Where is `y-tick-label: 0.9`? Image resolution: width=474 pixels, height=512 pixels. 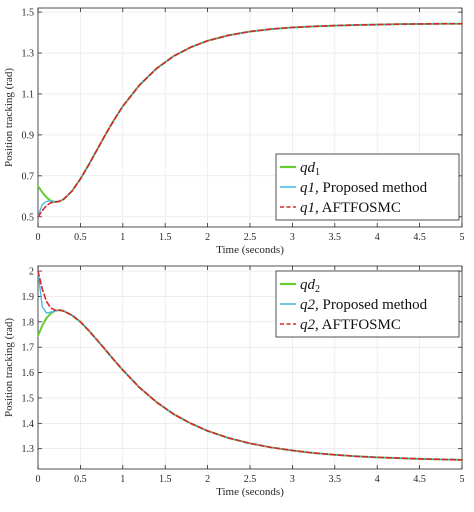
y-tick-label: 0.9 is located at coordinates (28, 135).